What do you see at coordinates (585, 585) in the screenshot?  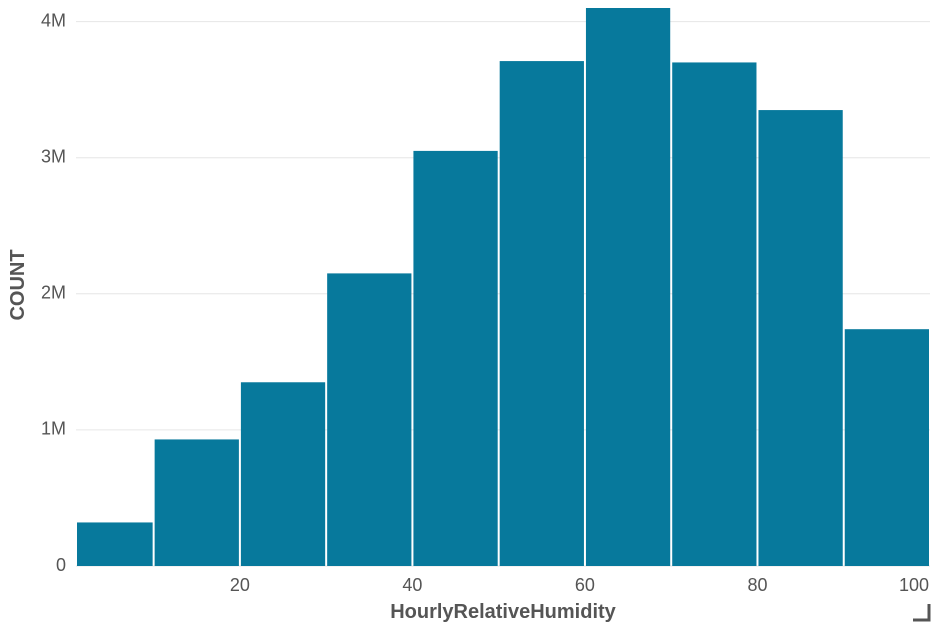 I see `x-tick-label: 60` at bounding box center [585, 585].